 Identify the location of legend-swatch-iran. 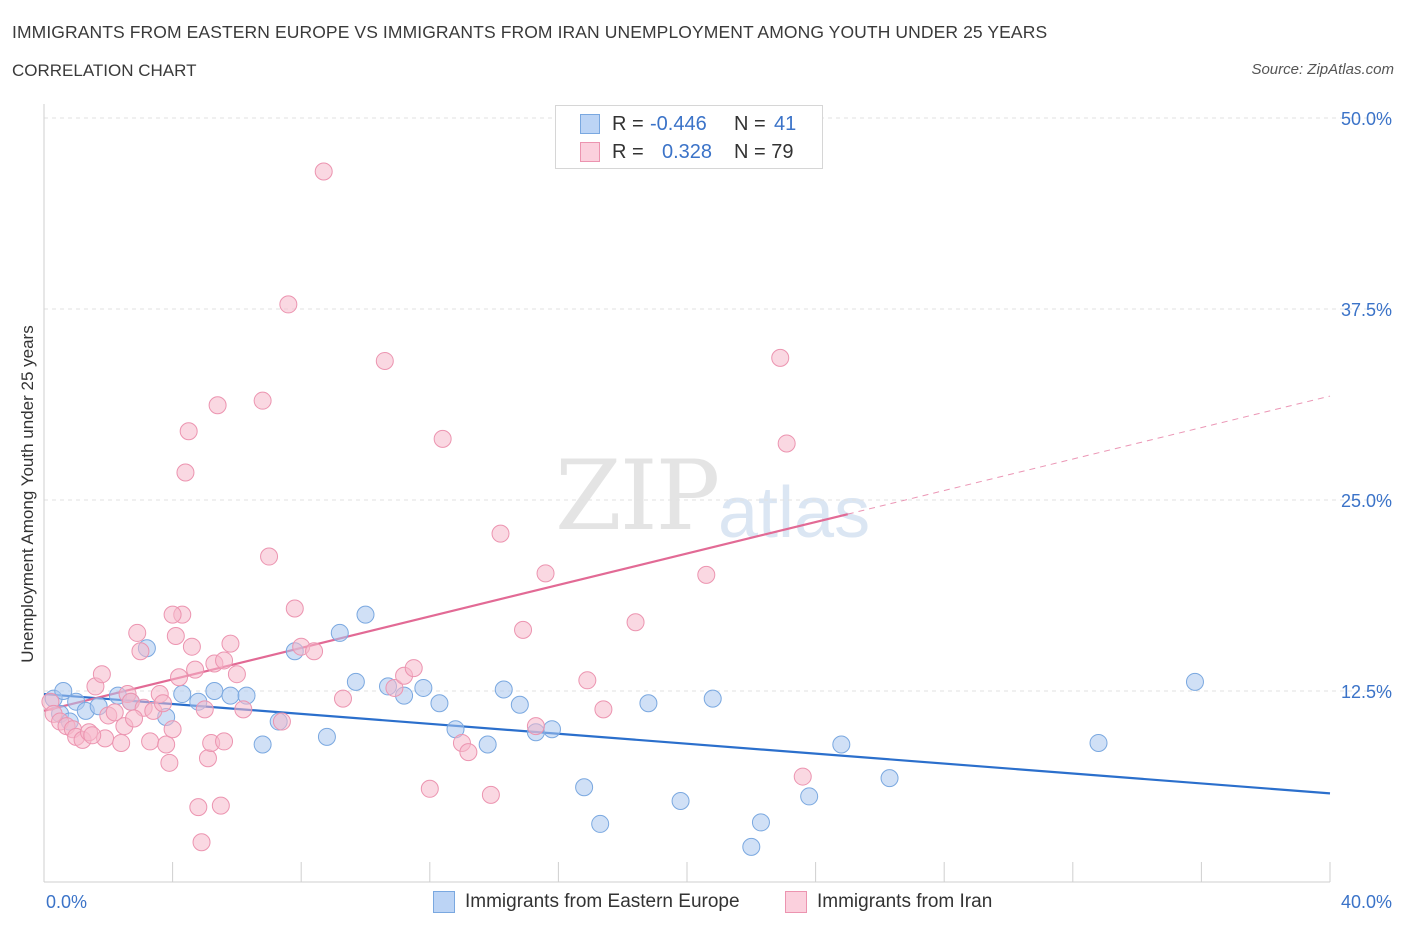
(590, 152).